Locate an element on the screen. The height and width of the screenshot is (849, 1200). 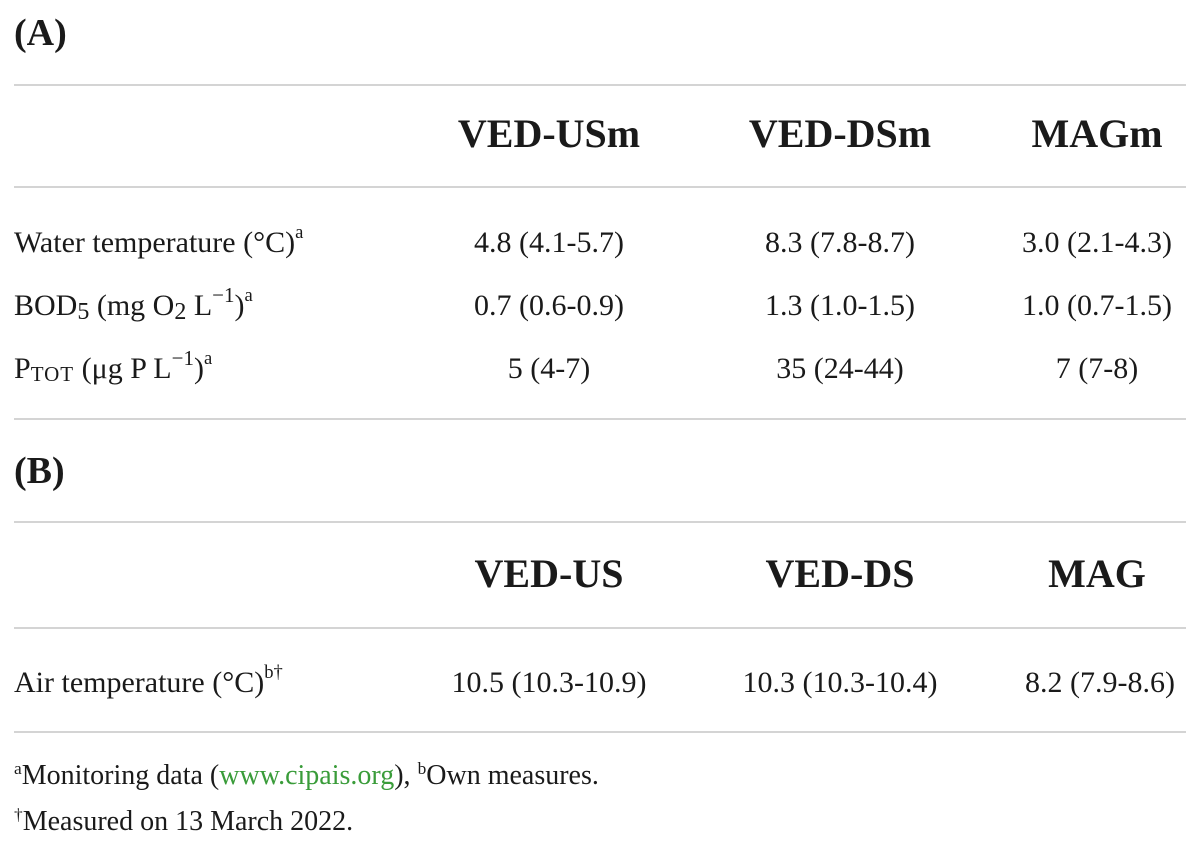
table-a-header-row: VED-USm VED-DSm MAGm is located at coordinates (600, 133).